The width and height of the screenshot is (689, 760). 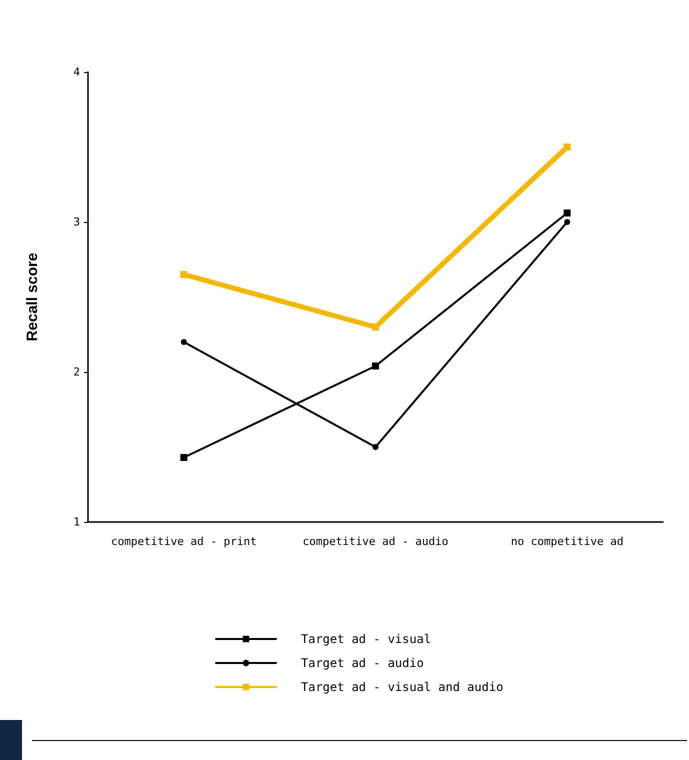 What do you see at coordinates (32, 297) in the screenshot?
I see `y-axis-title: Recall score` at bounding box center [32, 297].